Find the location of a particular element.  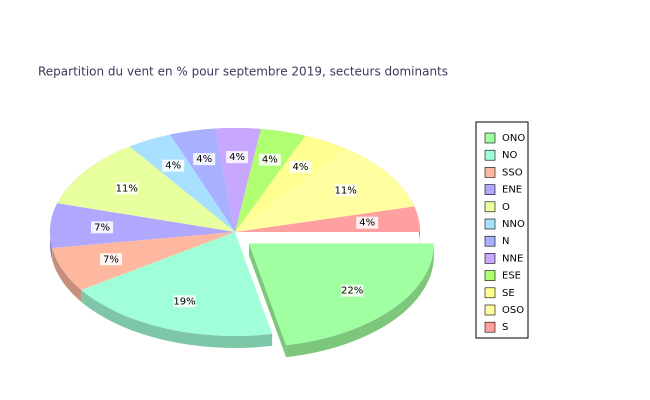

legend-label: NO is located at coordinates (509, 155).